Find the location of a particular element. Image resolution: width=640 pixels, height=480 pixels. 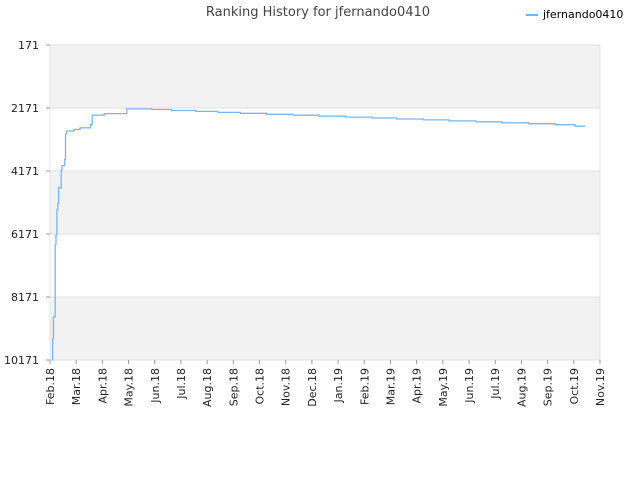

x-tick-label: Feb.18 is located at coordinates (50, 386).